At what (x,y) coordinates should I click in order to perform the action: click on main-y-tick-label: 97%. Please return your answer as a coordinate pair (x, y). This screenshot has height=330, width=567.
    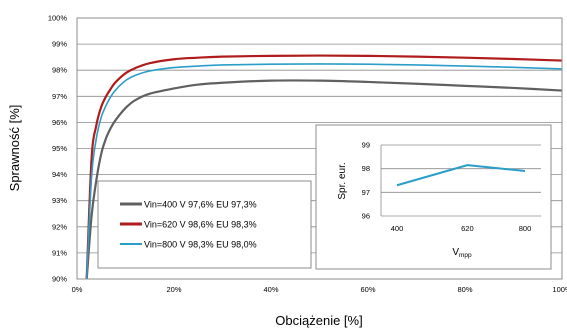
    Looking at the image, I should click on (59, 96).